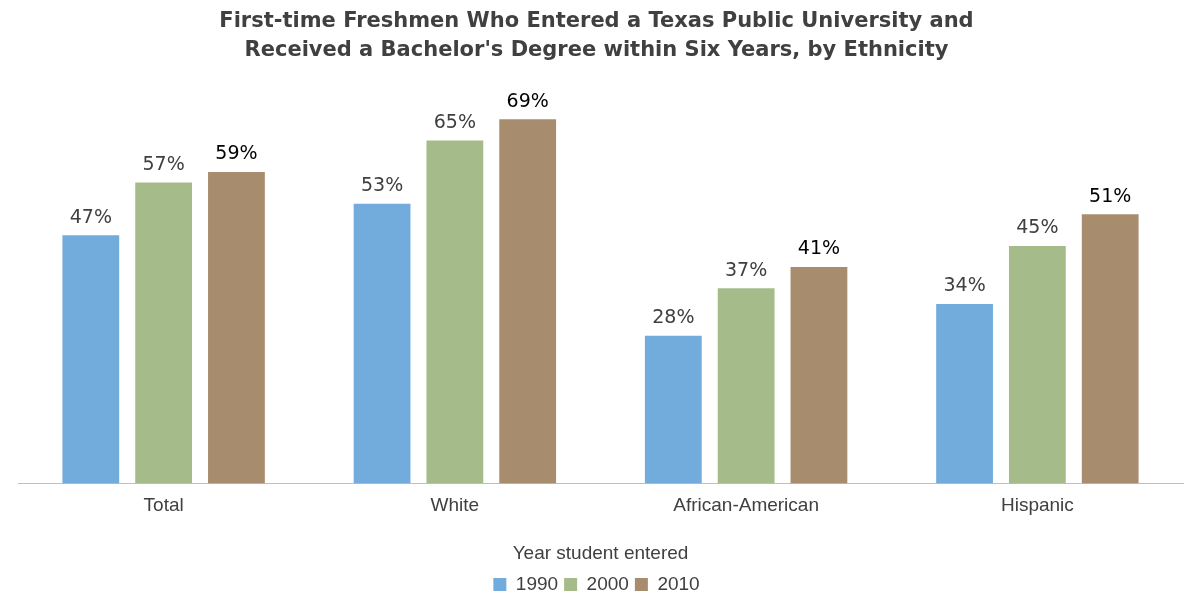 The width and height of the screenshot is (1193, 613). Describe the element at coordinates (236, 152) in the screenshot. I see `data-label: 59%` at that location.